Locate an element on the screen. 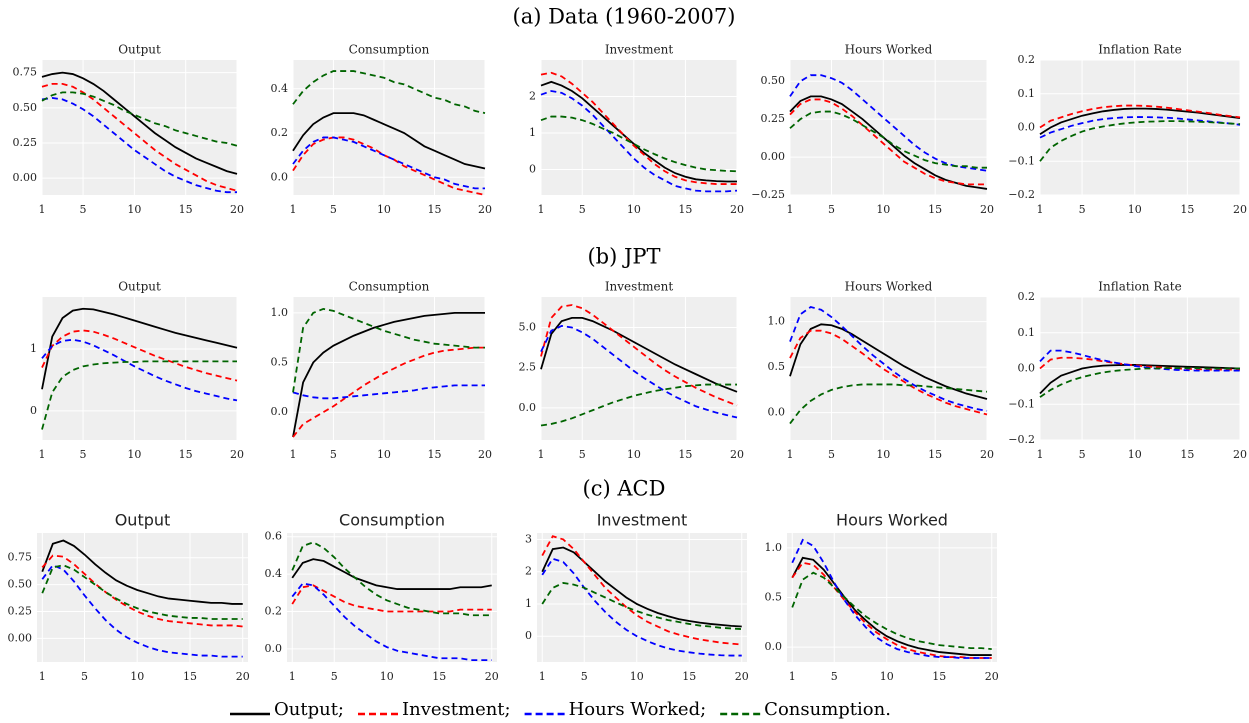 The image size is (1249, 723). y-tick-label: 3 is located at coordinates (528, 538).